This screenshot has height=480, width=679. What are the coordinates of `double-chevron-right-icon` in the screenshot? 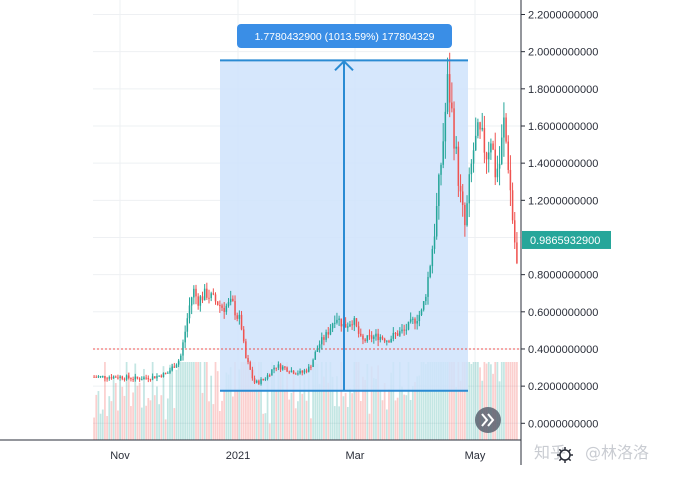 It's located at (488, 420).